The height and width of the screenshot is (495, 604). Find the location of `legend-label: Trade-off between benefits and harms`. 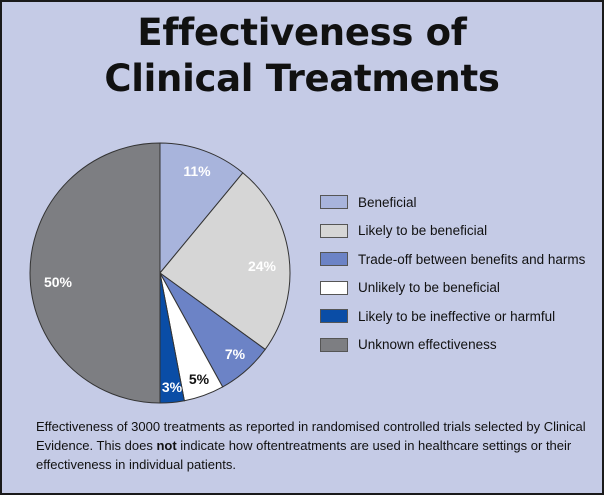

legend-label: Trade-off between benefits and harms is located at coordinates (472, 259).